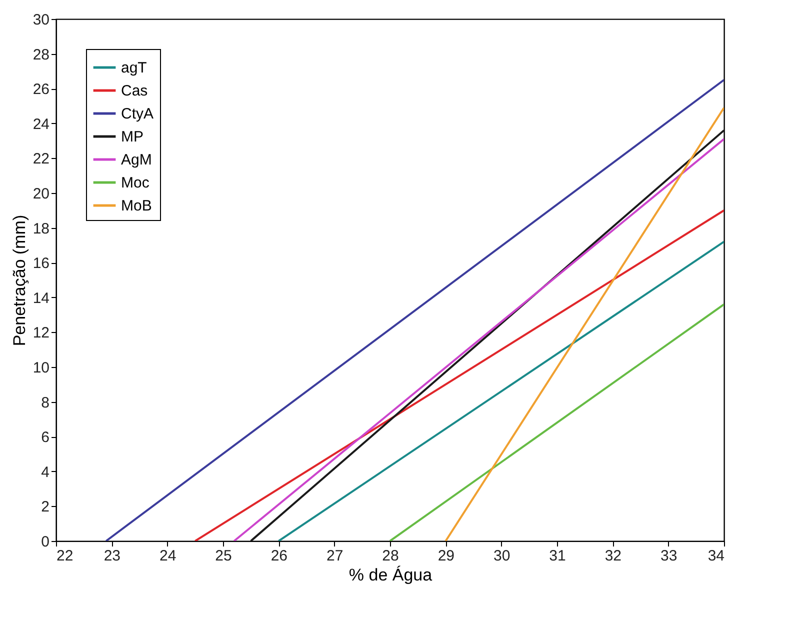 The image size is (794, 619). What do you see at coordinates (134, 68) in the screenshot?
I see `legend-label: agT` at bounding box center [134, 68].